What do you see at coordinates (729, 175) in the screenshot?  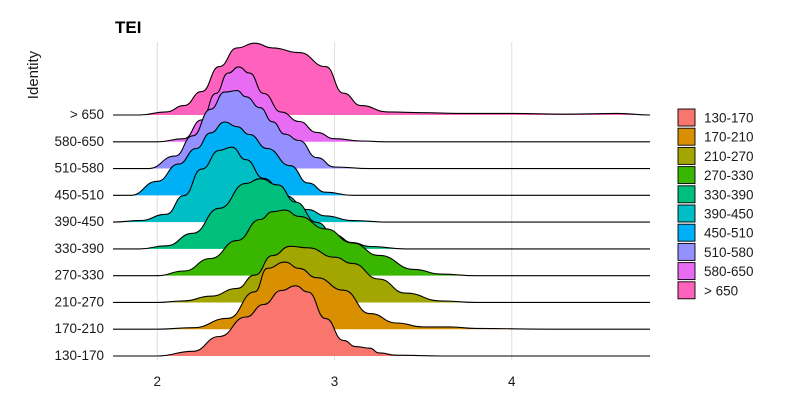 I see `legend-label: 270-330` at bounding box center [729, 175].